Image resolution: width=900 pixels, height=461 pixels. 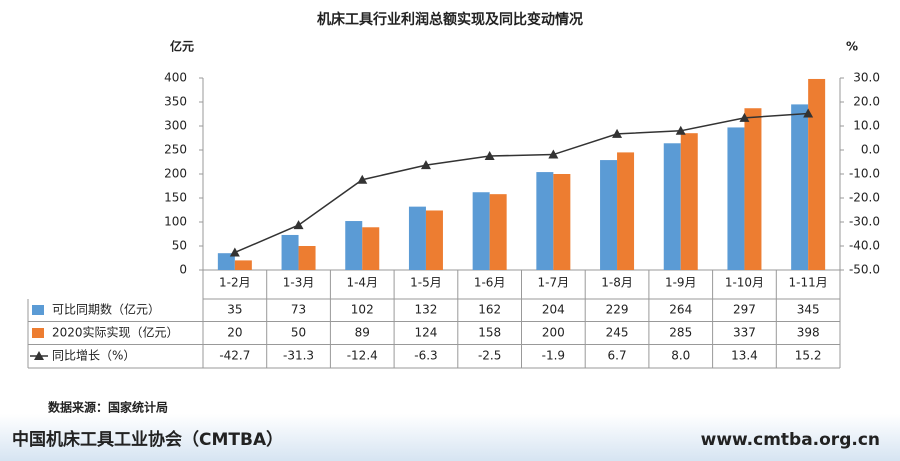 What do you see at coordinates (617, 310) in the screenshot?
I see `table-cell: 229` at bounding box center [617, 310].